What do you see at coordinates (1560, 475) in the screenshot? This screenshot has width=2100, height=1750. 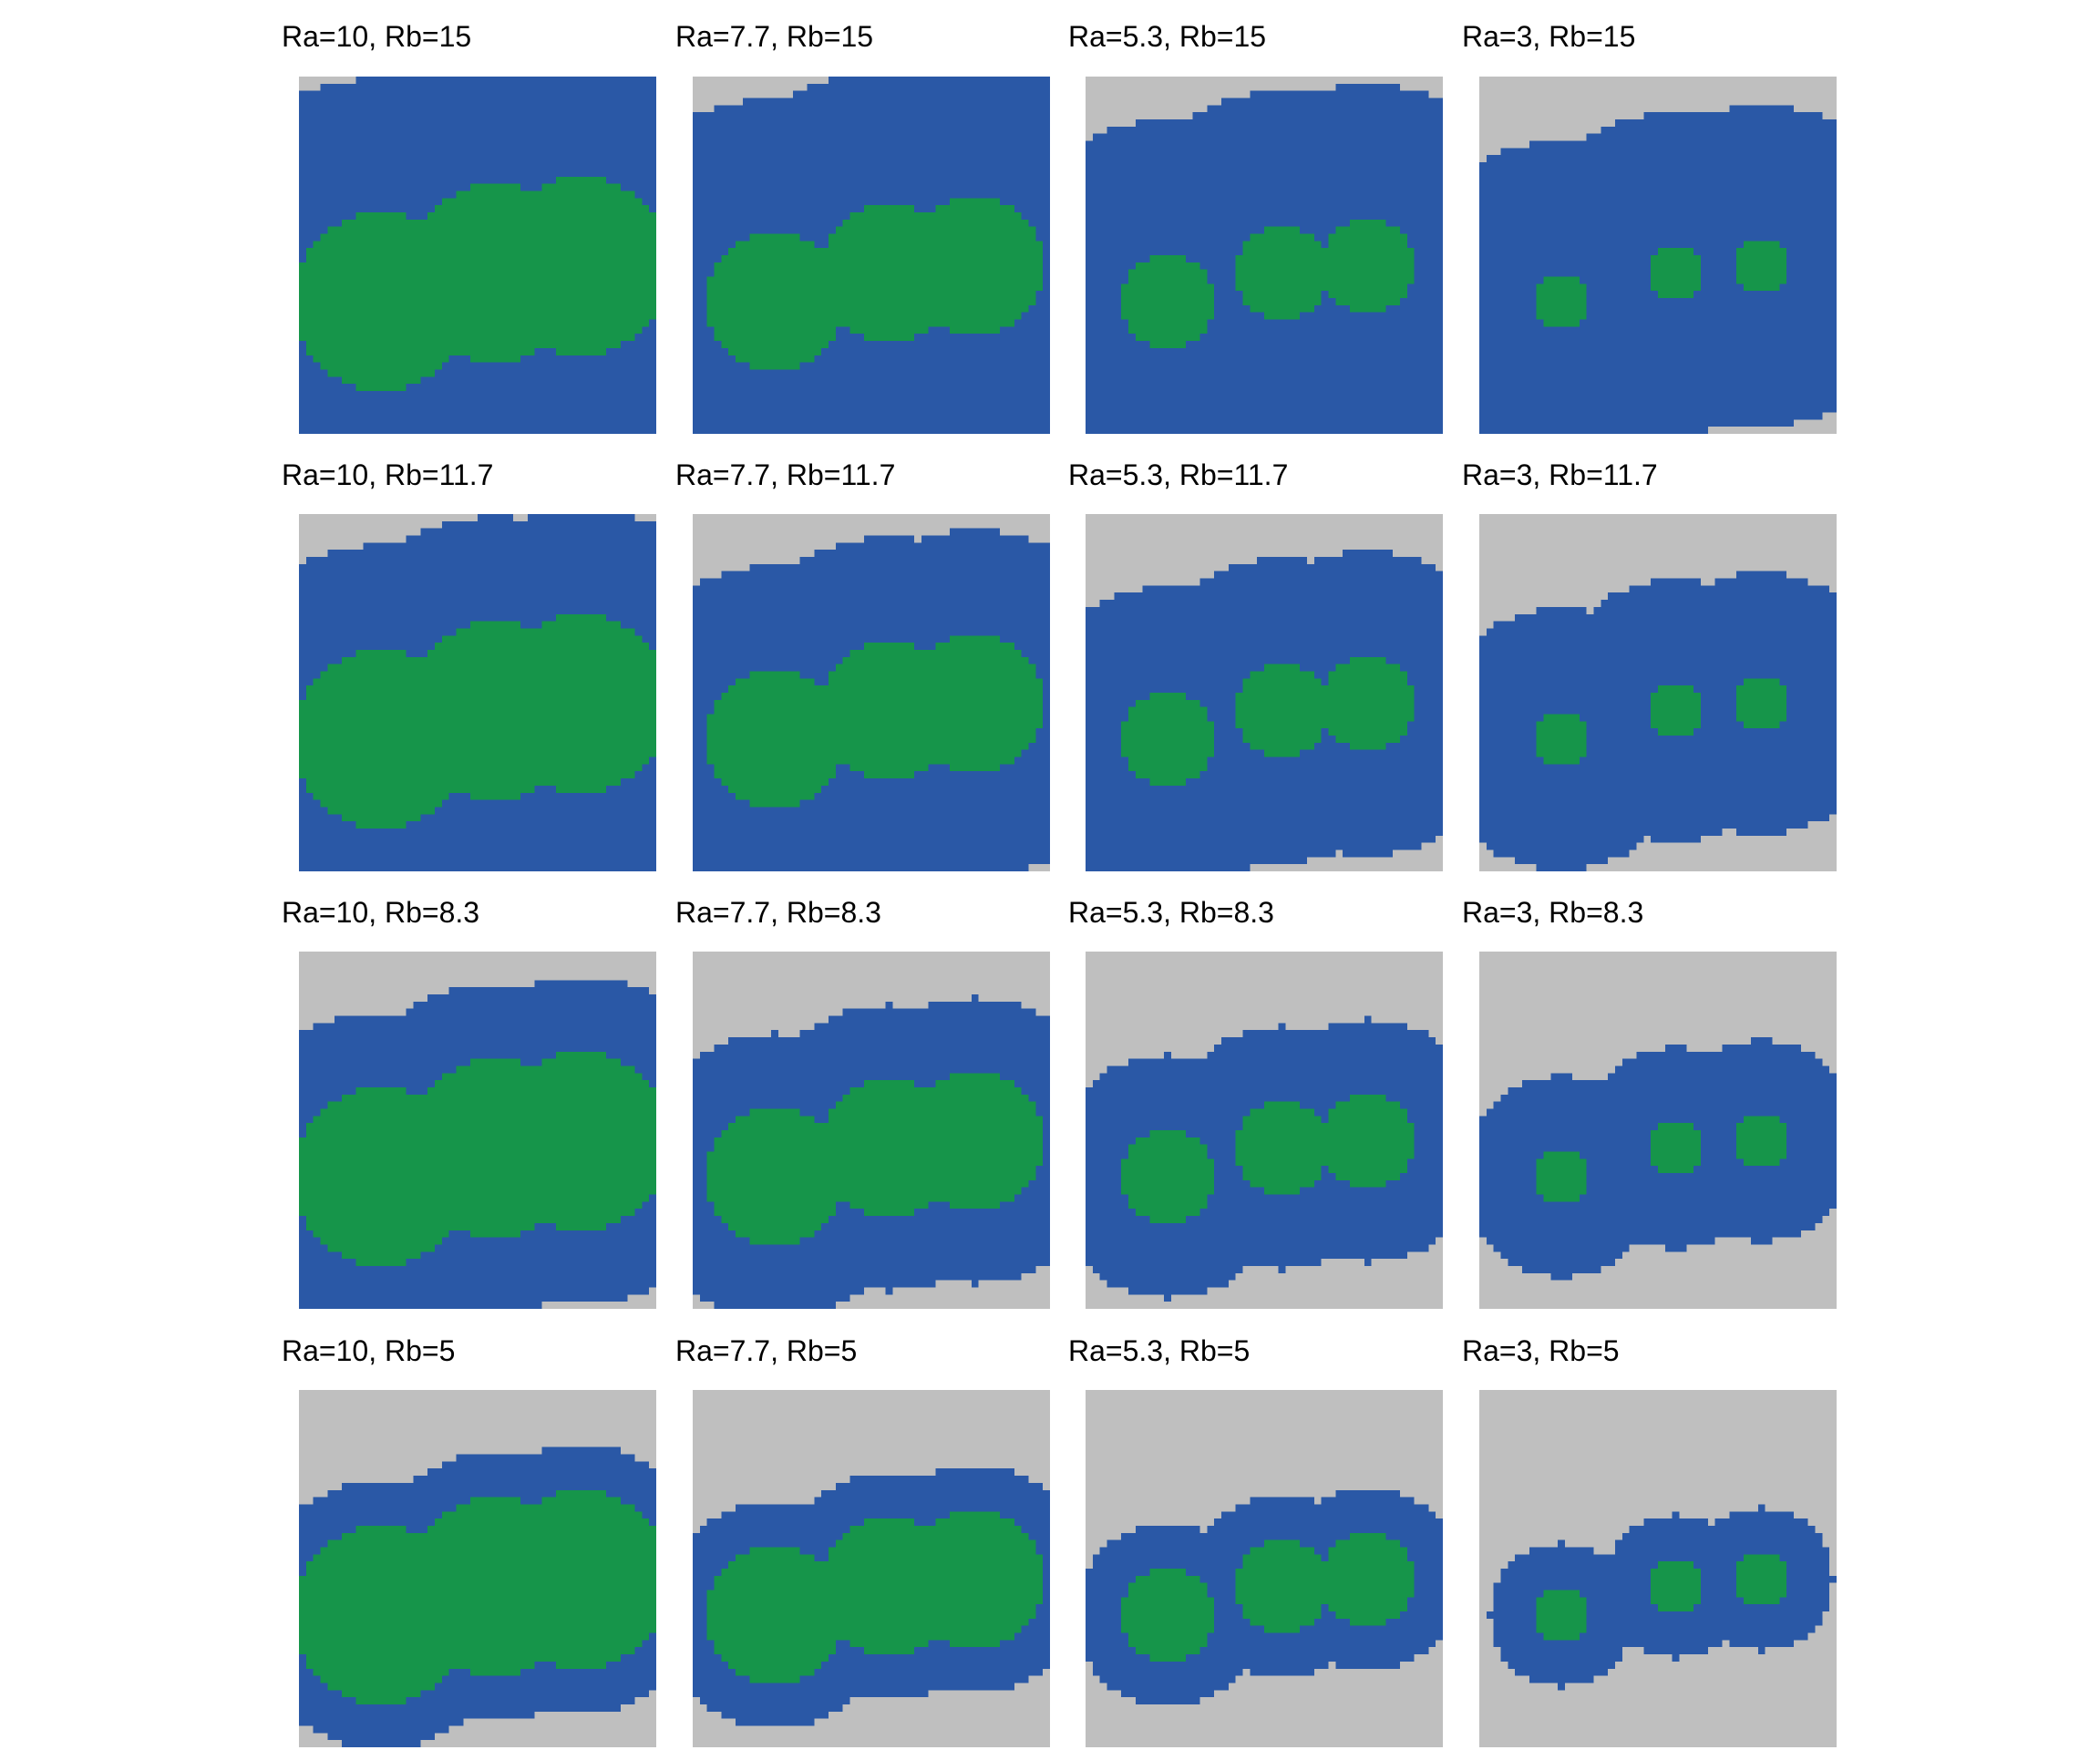 I see `panel-title: Ra=3, Rb=11.7` at bounding box center [1560, 475].